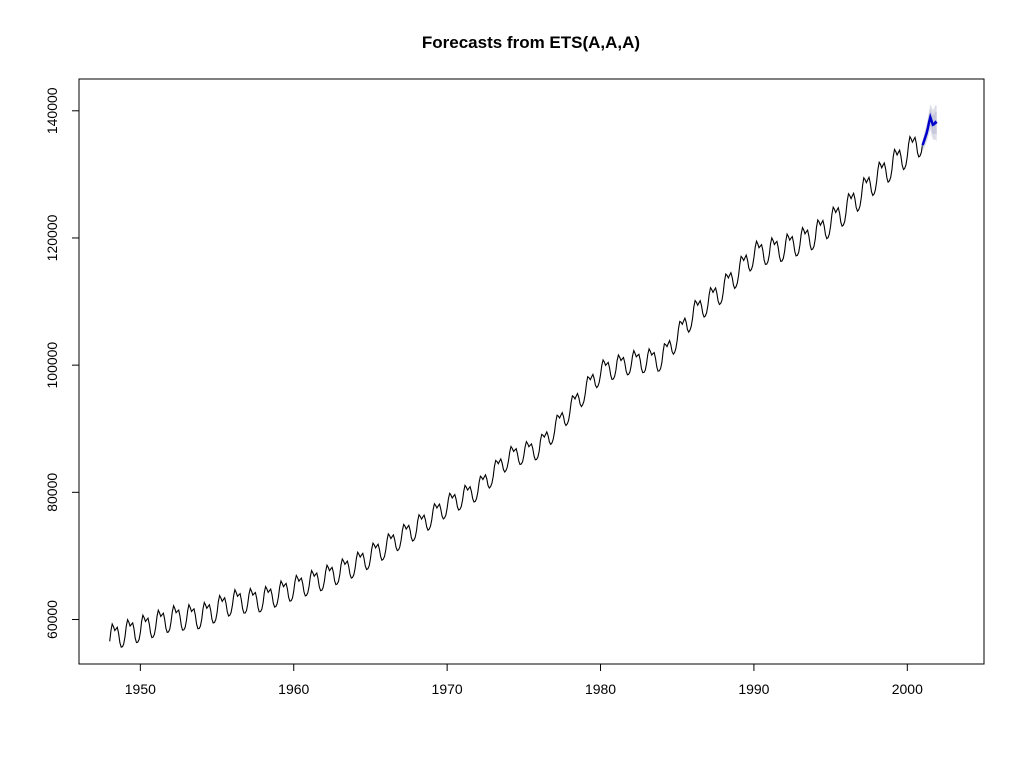 The height and width of the screenshot is (762, 1024). I want to click on x-tick-label: 1990, so click(753, 689).